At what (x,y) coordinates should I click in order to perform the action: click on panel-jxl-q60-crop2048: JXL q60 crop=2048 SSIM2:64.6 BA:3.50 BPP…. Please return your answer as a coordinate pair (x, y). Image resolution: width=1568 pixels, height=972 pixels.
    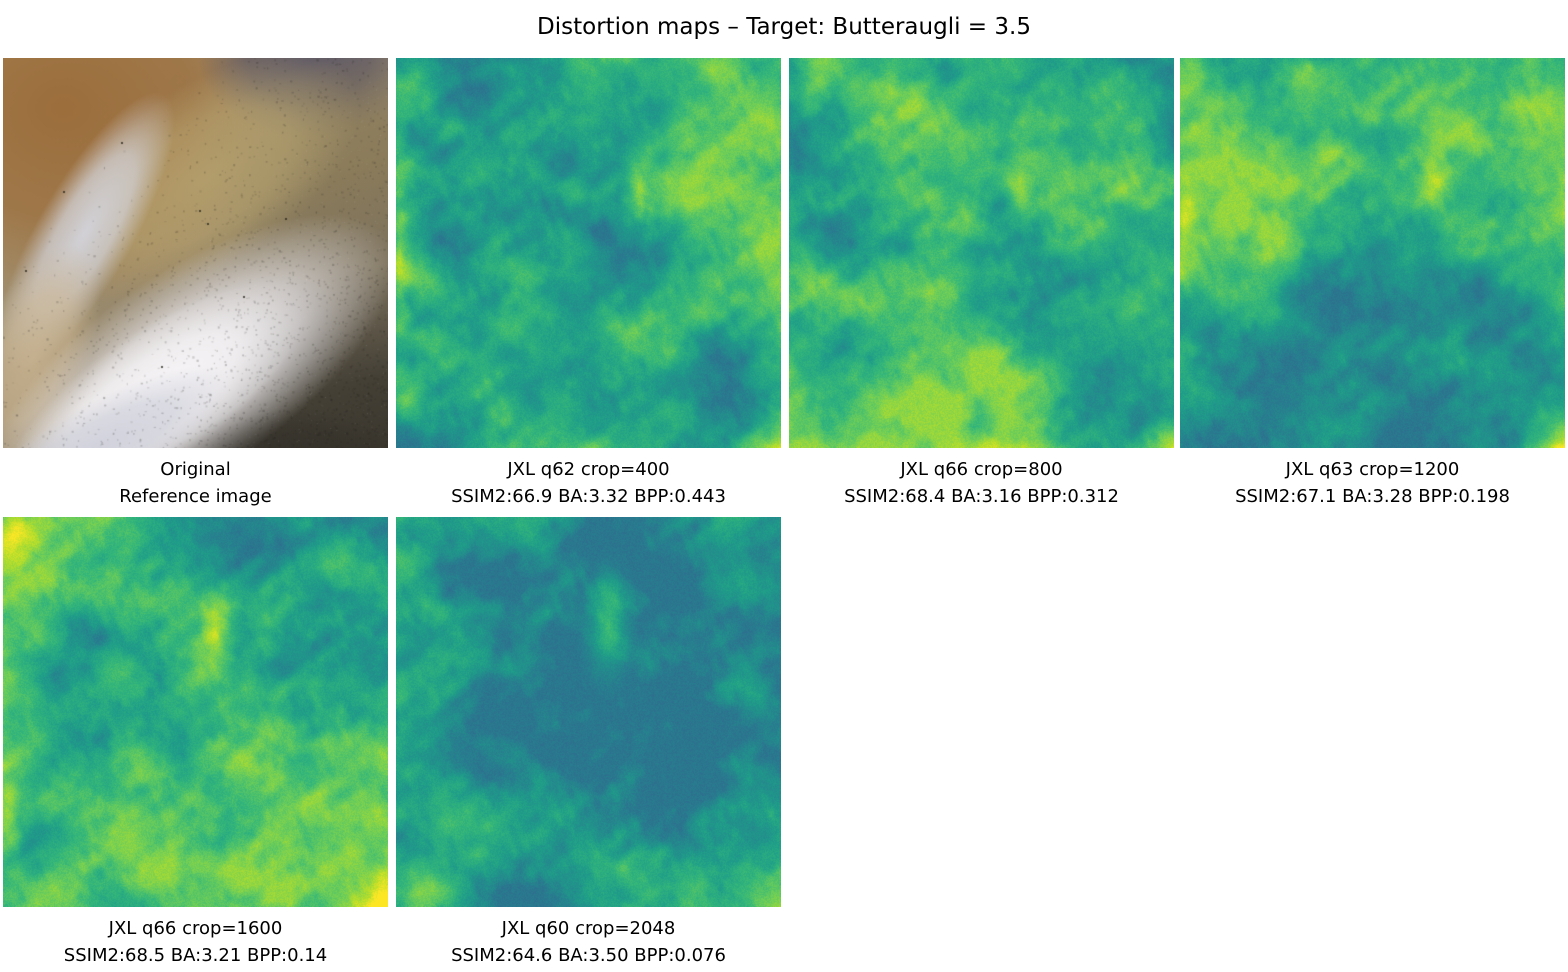
    Looking at the image, I should click on (588, 743).